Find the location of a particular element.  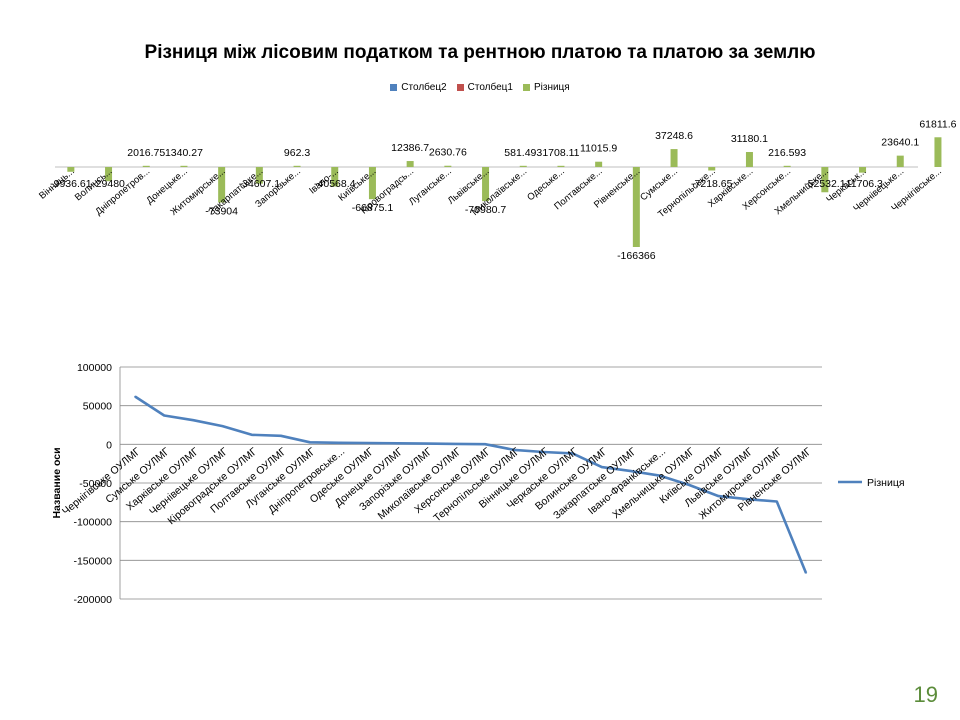

data-label-1: -29480 is located at coordinates (108, 184).